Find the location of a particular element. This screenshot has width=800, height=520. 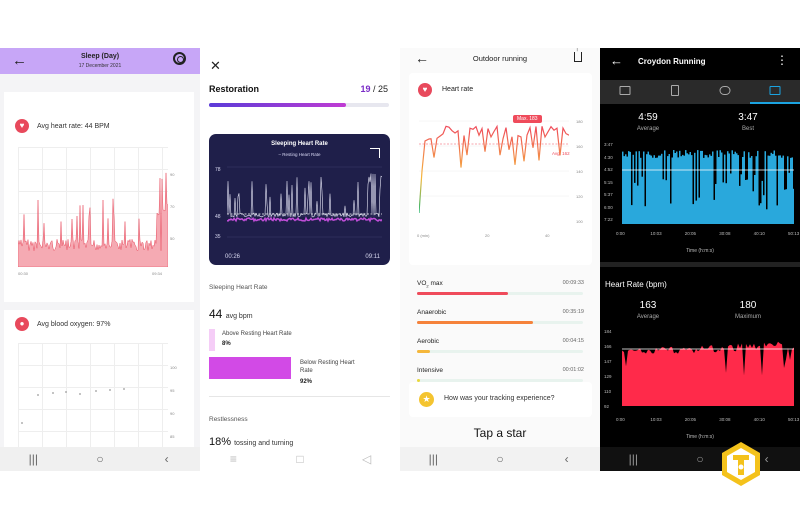

hr-xtick: 20 is located at coordinates (487, 235).